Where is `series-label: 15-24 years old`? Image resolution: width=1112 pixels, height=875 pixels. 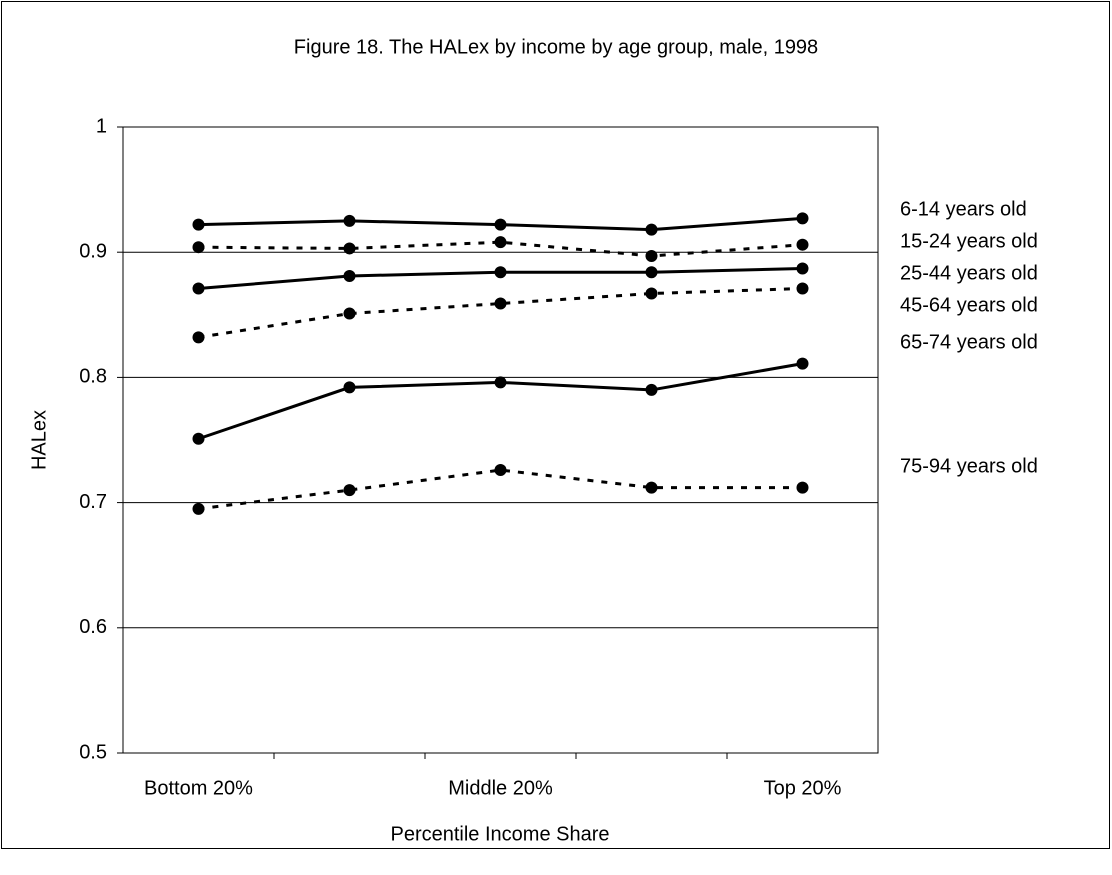
series-label: 15-24 years old is located at coordinates (969, 241).